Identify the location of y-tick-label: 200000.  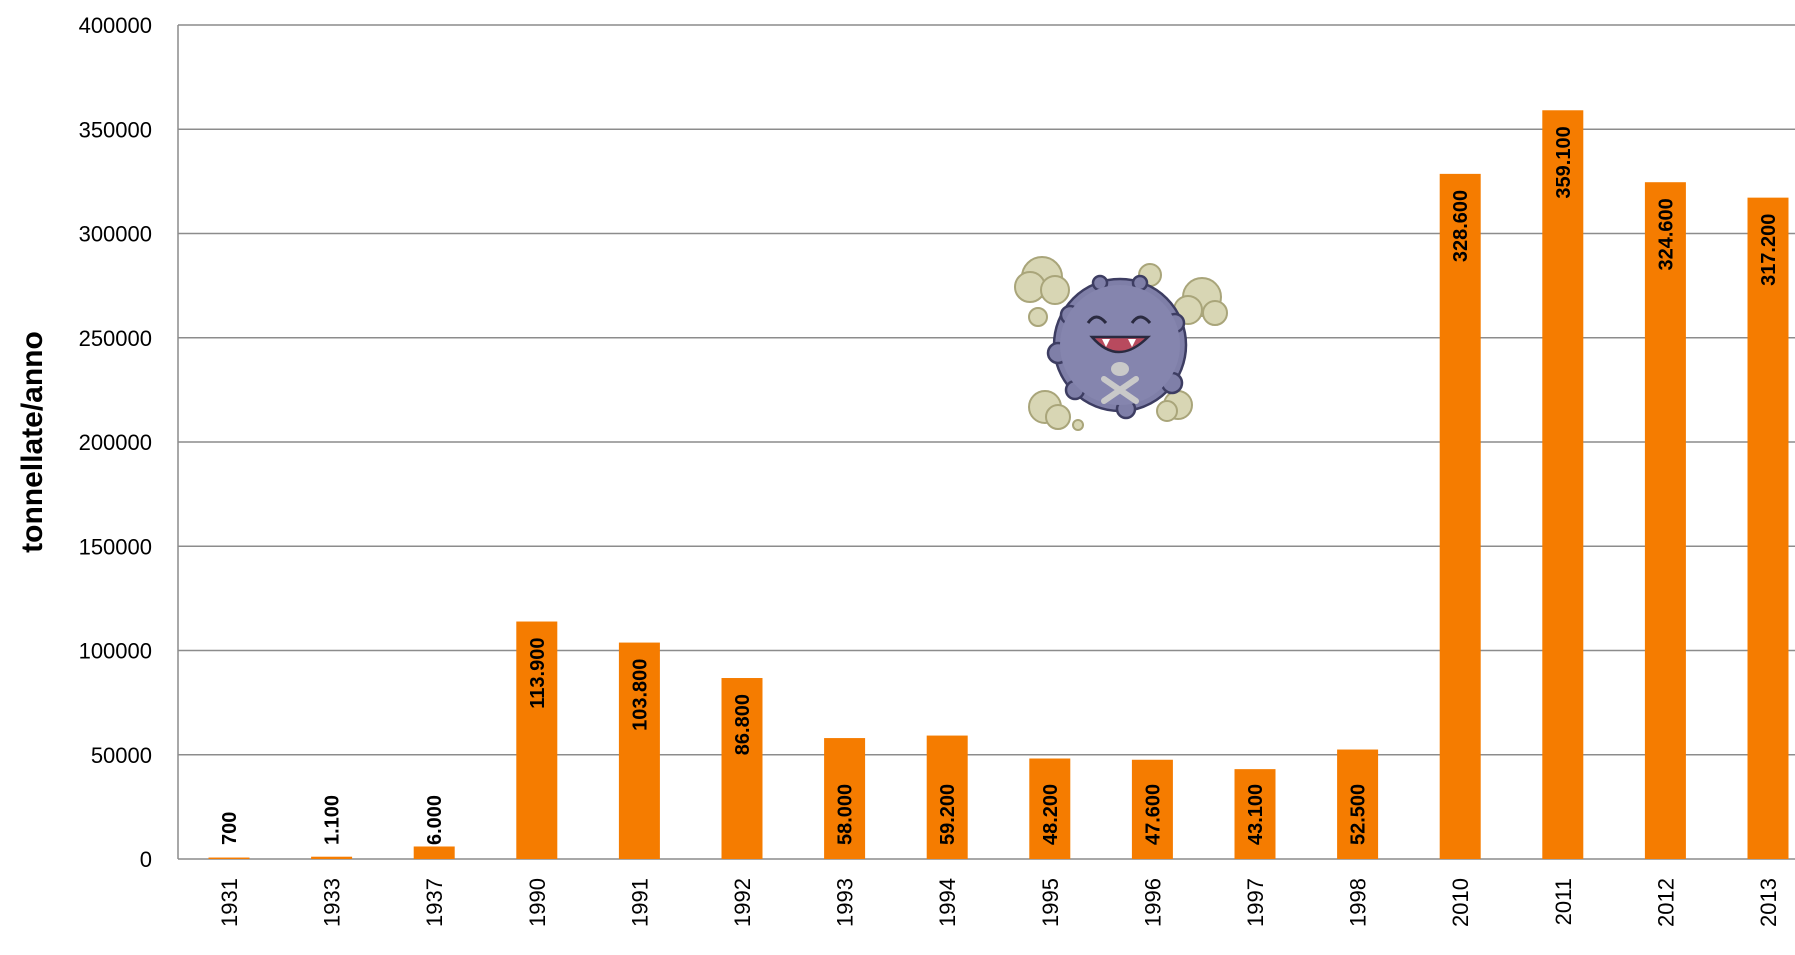
(115, 442).